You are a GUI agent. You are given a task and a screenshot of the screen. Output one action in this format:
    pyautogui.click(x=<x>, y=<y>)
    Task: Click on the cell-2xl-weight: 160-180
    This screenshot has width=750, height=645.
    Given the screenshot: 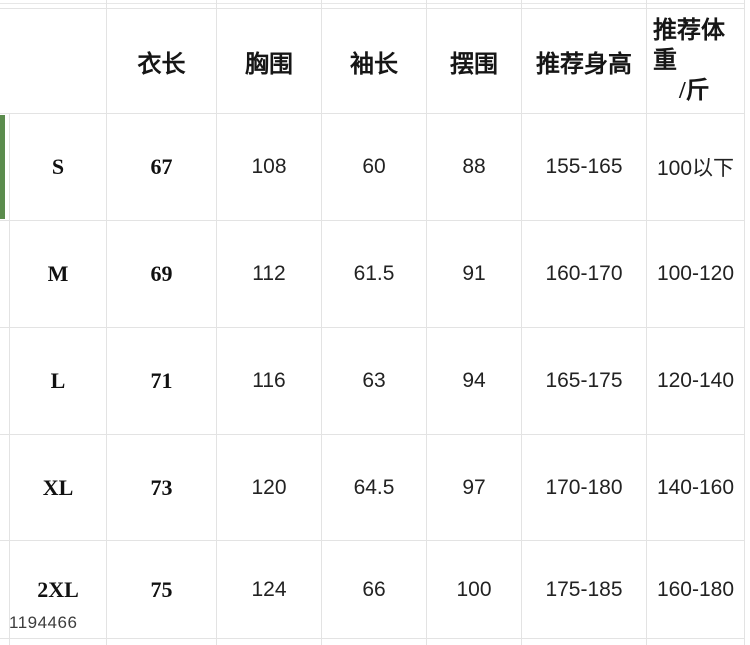 What is the action you would take?
    pyautogui.click(x=696, y=590)
    